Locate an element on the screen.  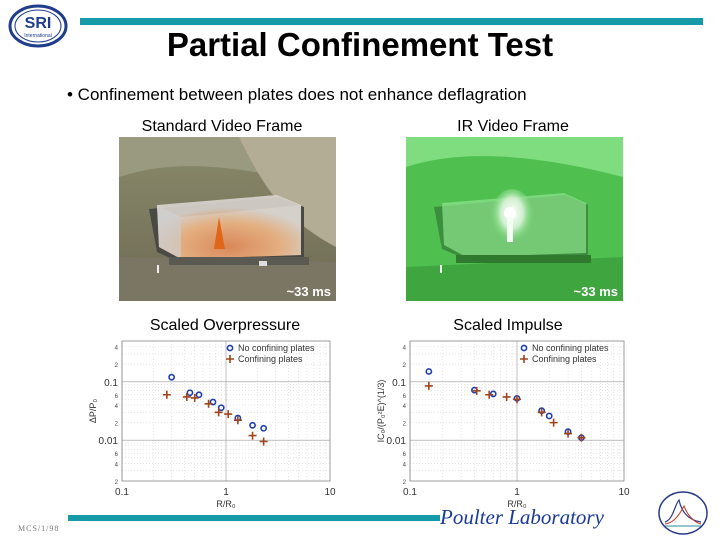
standard-frame-time: ~33 ms is located at coordinates (309, 291).